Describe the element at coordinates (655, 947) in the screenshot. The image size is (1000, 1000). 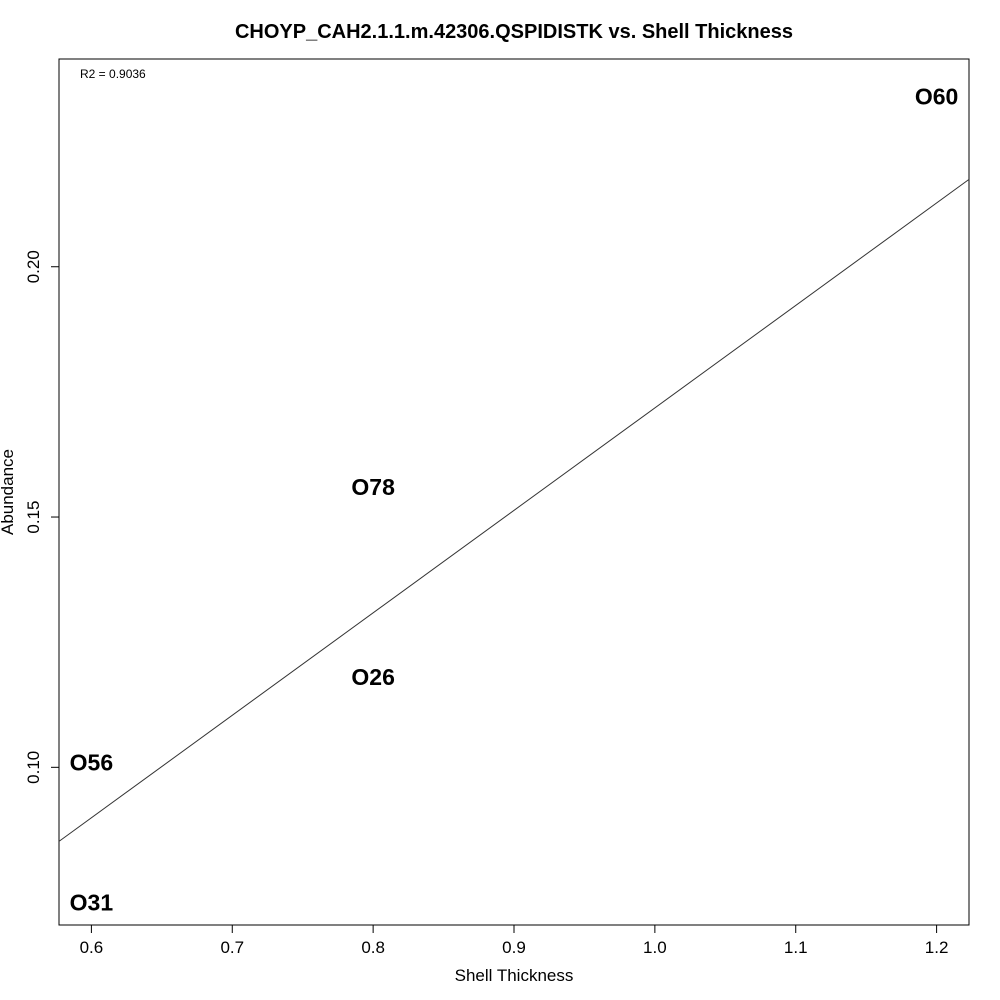
I see `x-tick-label: 1.0` at that location.